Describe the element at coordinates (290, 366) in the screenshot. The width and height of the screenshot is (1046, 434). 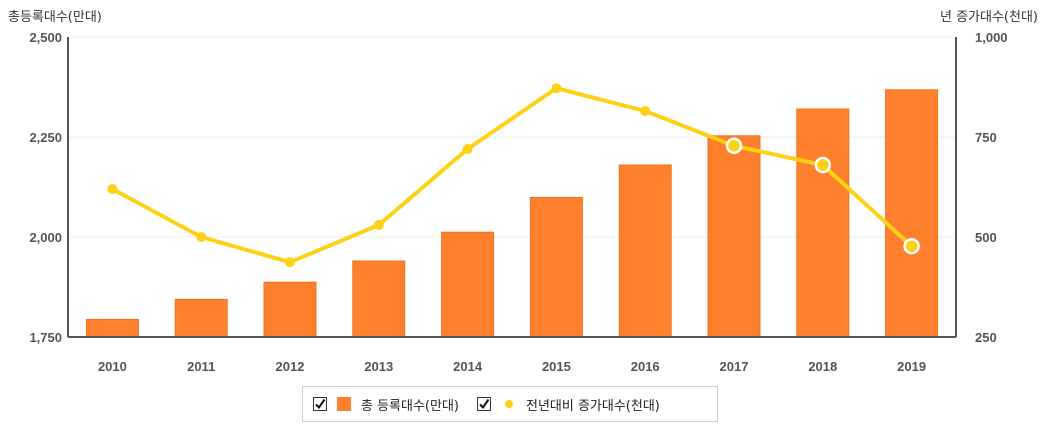
I see `x-tick-label: 2012` at that location.